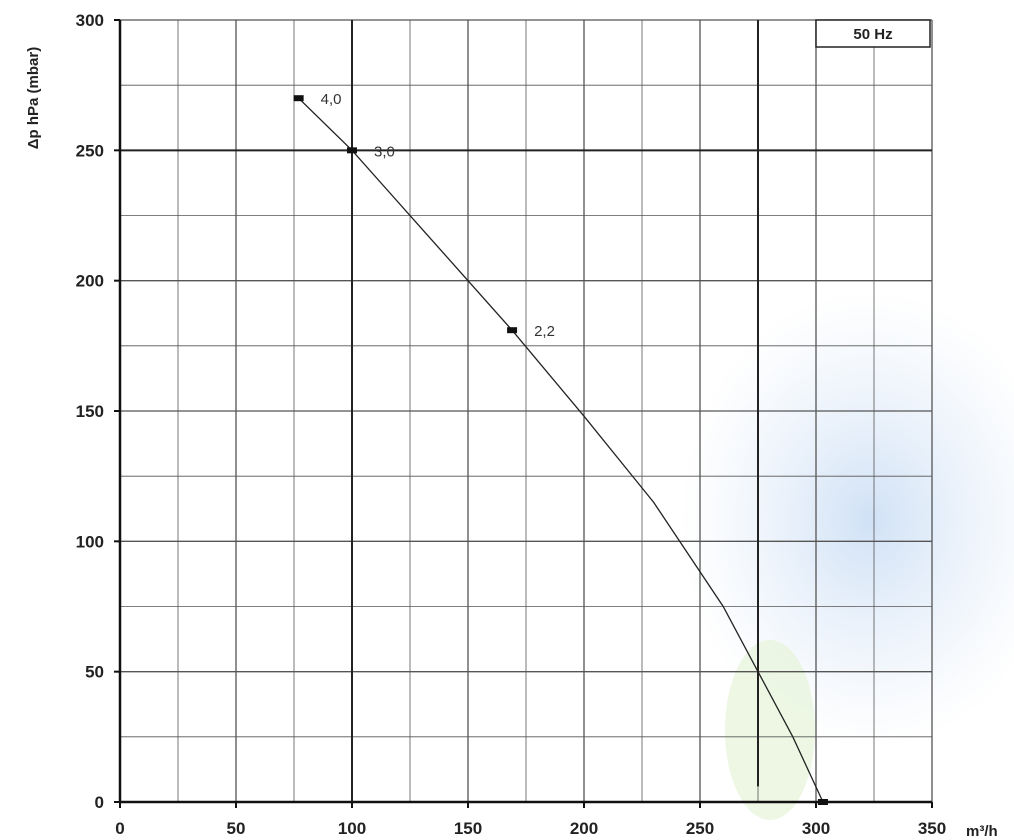 Image resolution: width=1014 pixels, height=840 pixels. I want to click on labels: 4,0 3,0 2,2, so click(438, 215).